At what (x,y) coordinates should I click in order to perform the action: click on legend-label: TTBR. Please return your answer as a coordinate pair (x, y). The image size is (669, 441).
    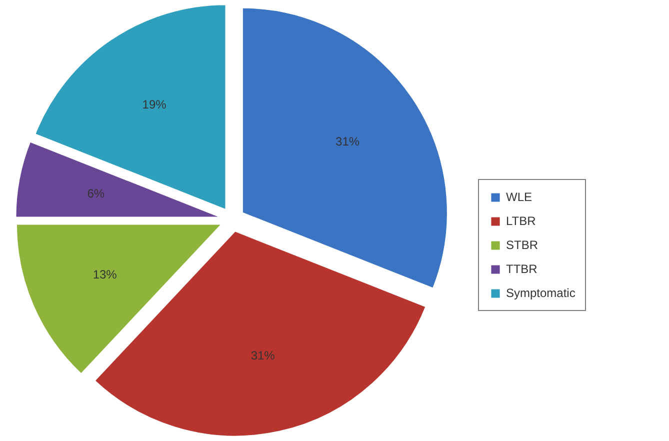
    Looking at the image, I should click on (522, 269).